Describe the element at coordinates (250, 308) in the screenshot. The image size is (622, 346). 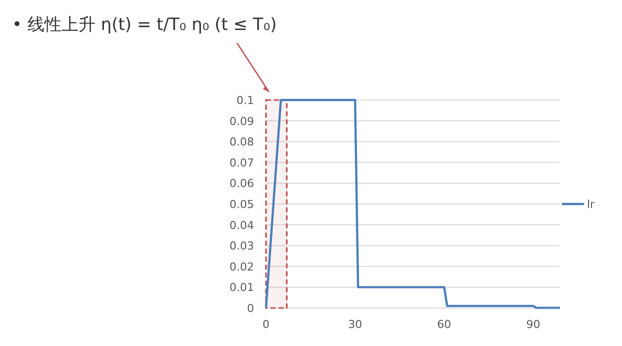
I see `y-tick-label: 0` at that location.